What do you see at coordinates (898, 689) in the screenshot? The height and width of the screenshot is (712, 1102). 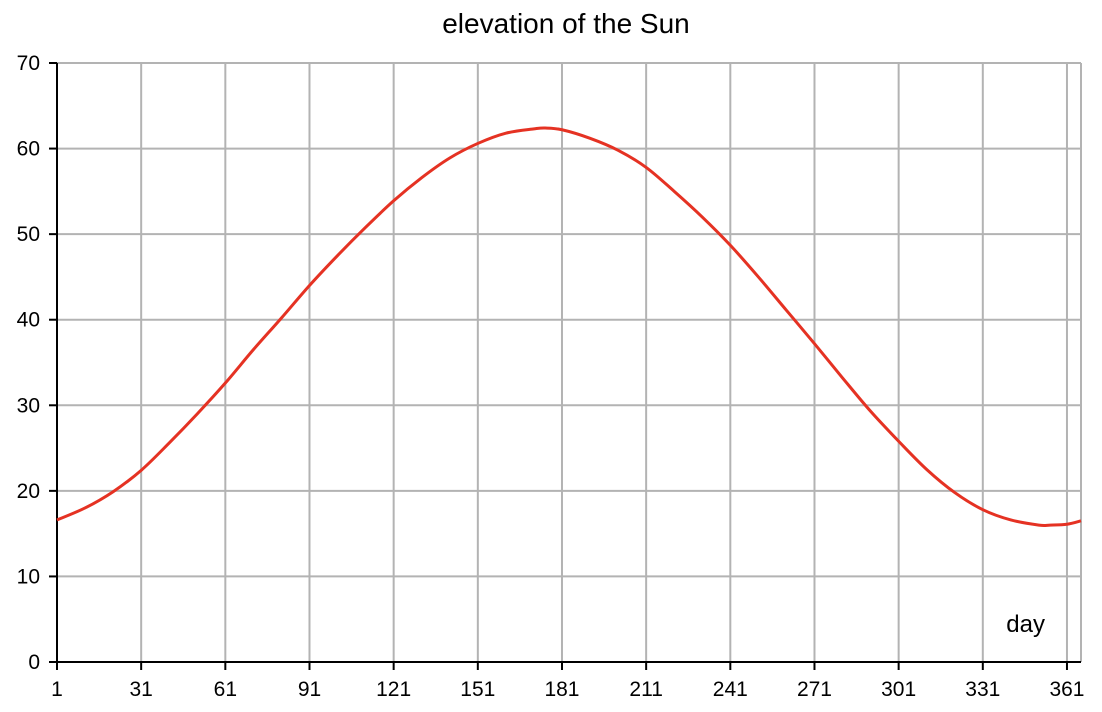 I see `x-tick-label: 301` at bounding box center [898, 689].